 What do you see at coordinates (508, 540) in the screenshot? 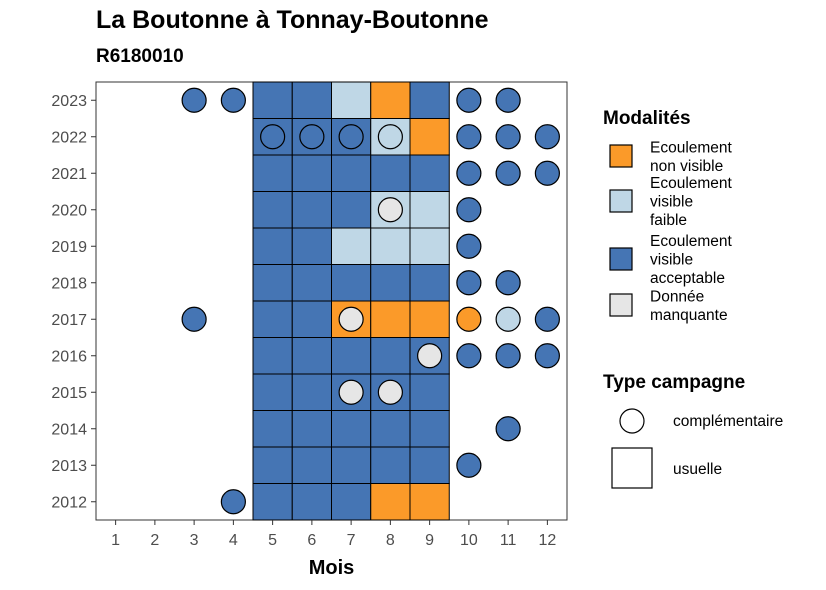
I see `x-tick-label: 11` at bounding box center [508, 540].